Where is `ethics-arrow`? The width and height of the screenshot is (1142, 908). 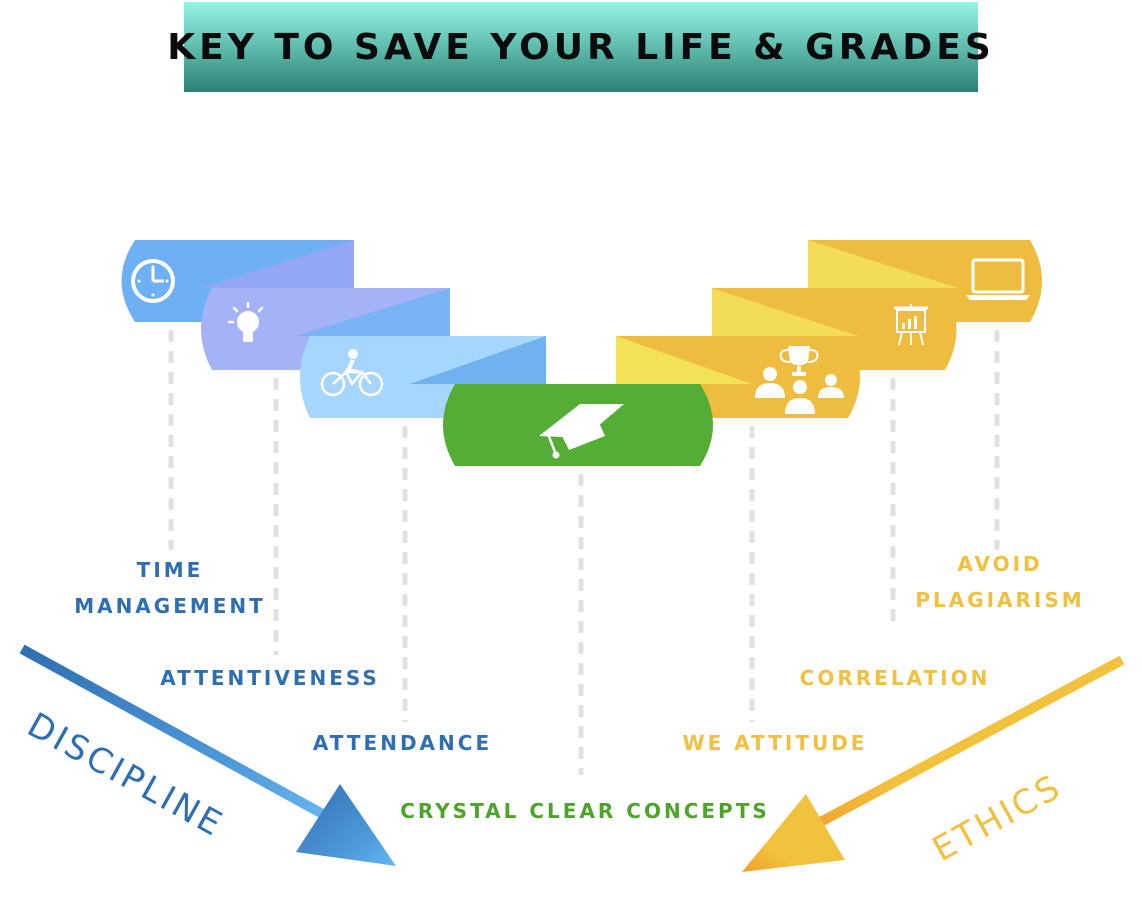 ethics-arrow is located at coordinates (933, 763).